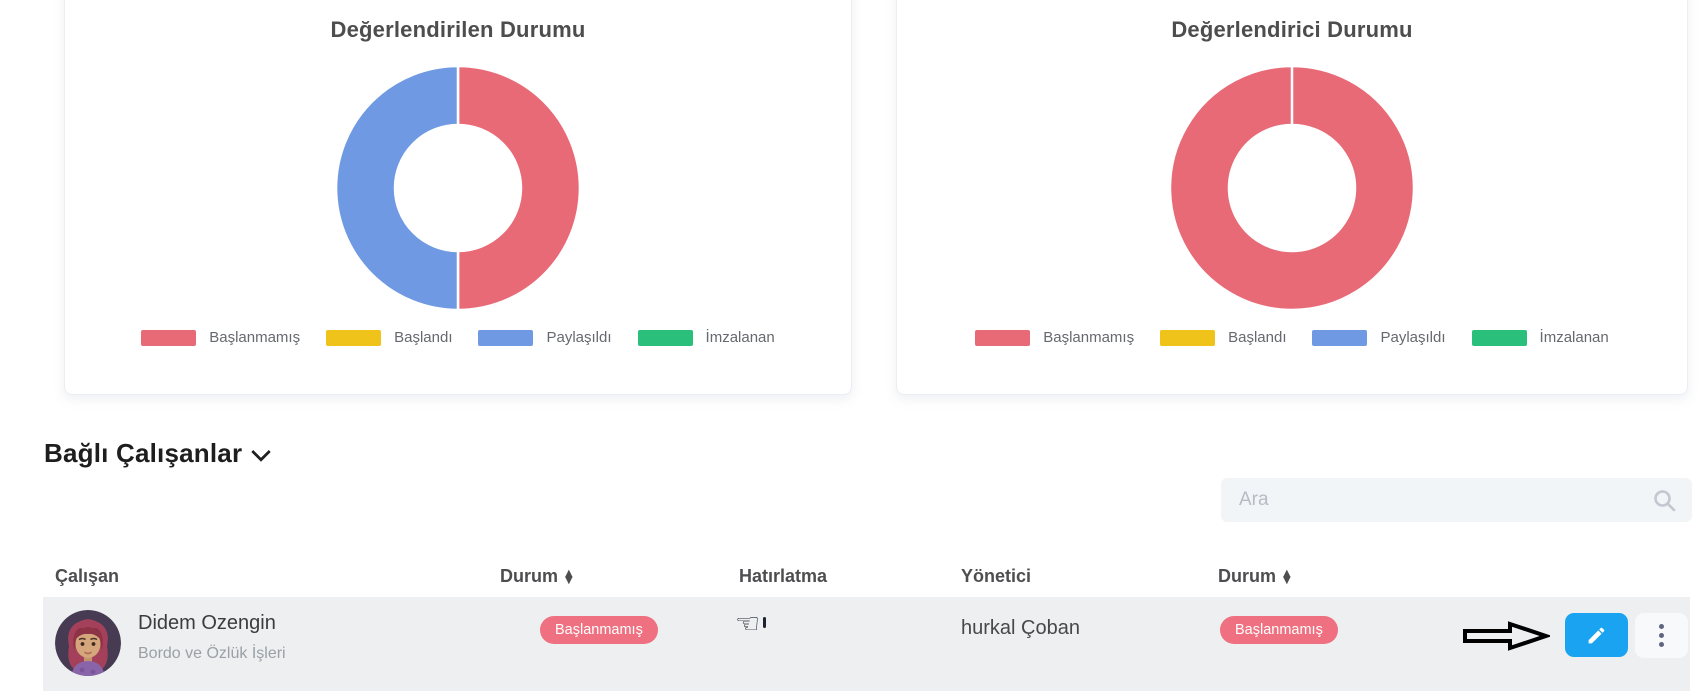 The height and width of the screenshot is (691, 1703). What do you see at coordinates (143, 453) in the screenshot?
I see `section-title: Bağlı Çalışanlar` at bounding box center [143, 453].